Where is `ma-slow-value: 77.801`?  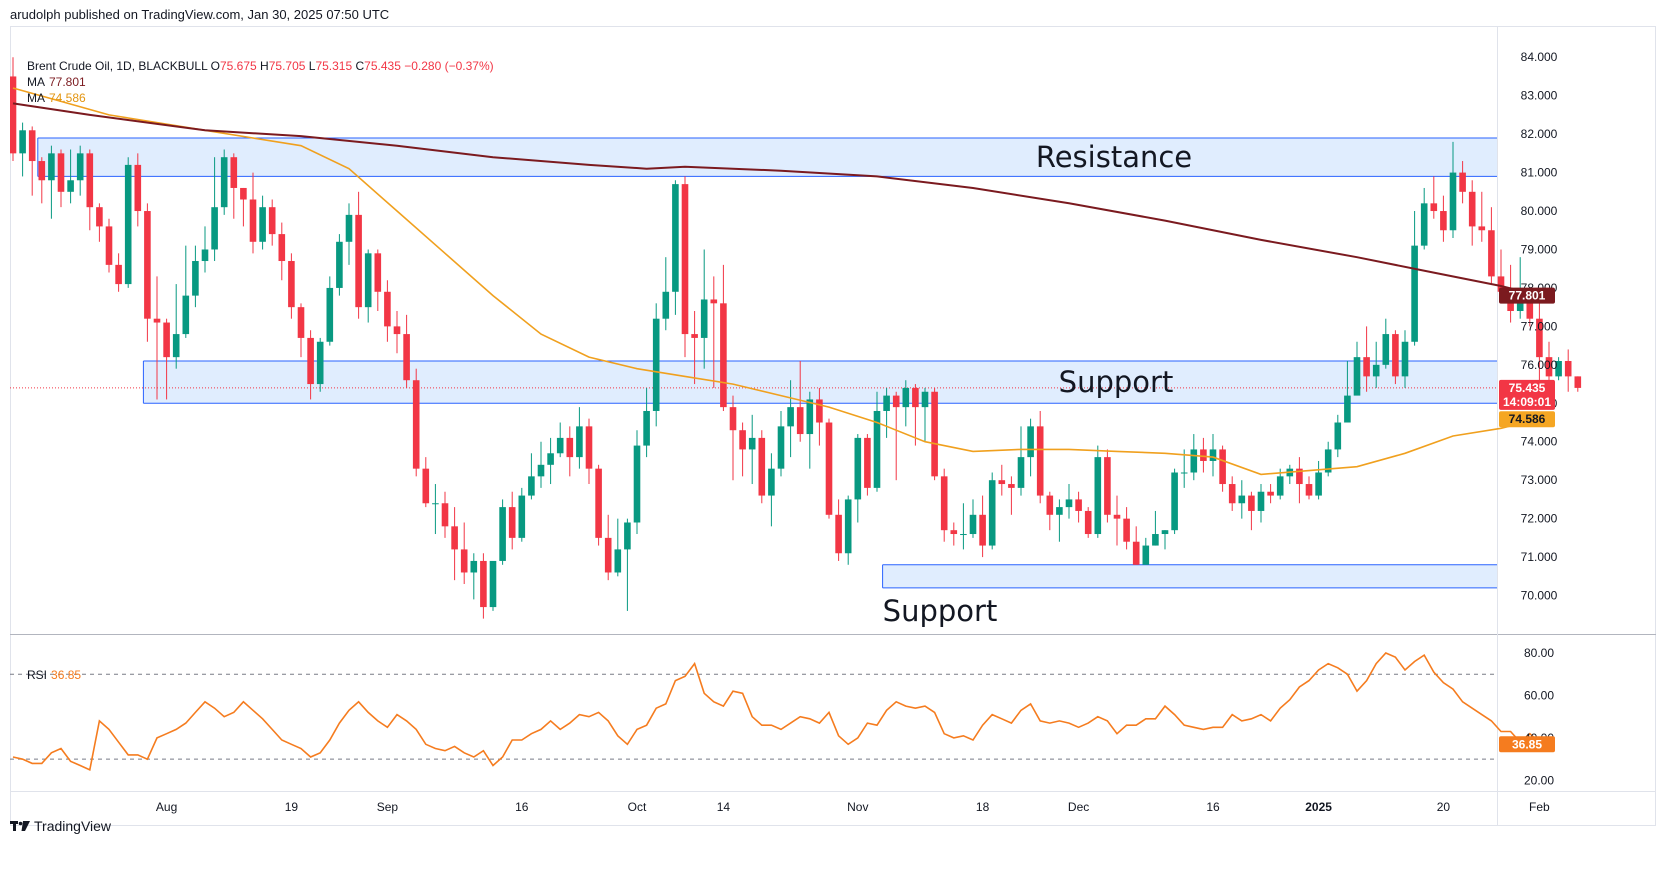
ma-slow-value: 77.801 is located at coordinates (67, 82).